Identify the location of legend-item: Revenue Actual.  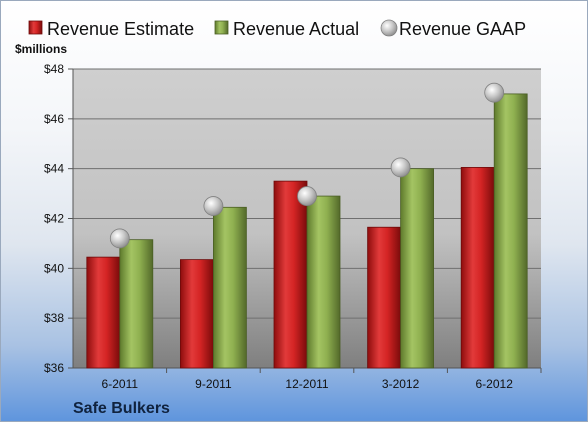
(286, 29).